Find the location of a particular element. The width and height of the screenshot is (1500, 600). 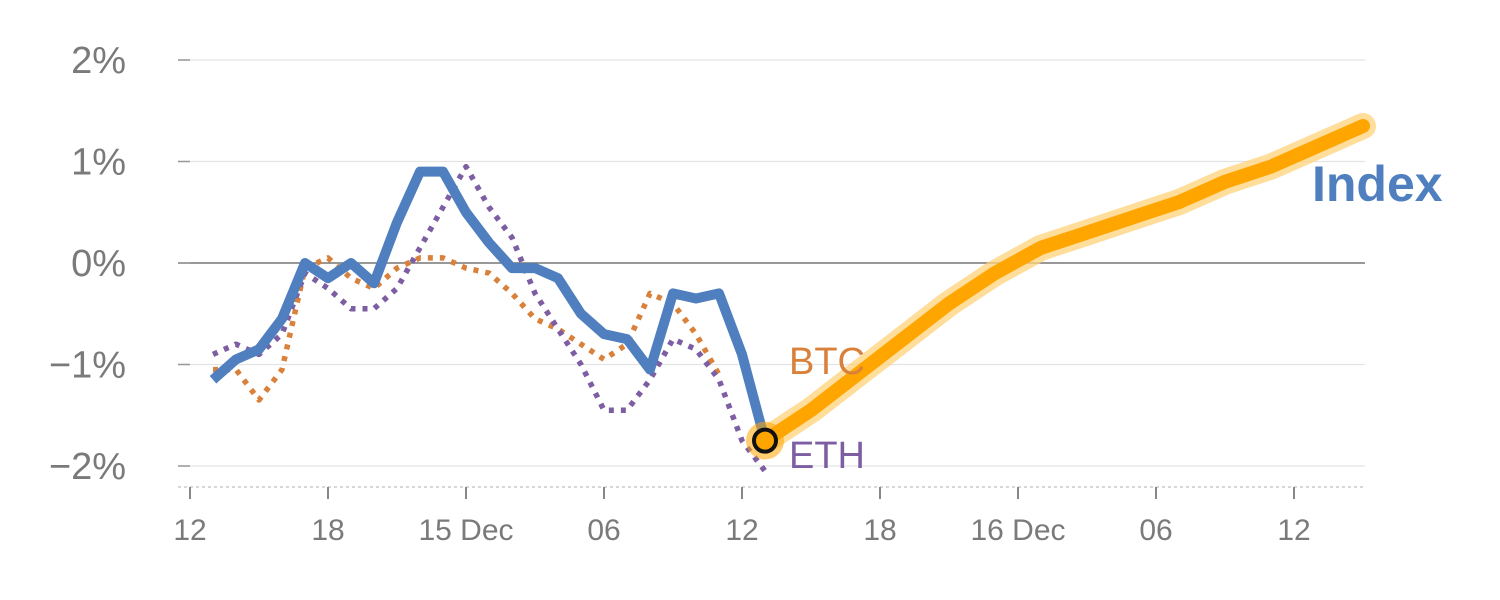

series-line-btc is located at coordinates (467, 329).